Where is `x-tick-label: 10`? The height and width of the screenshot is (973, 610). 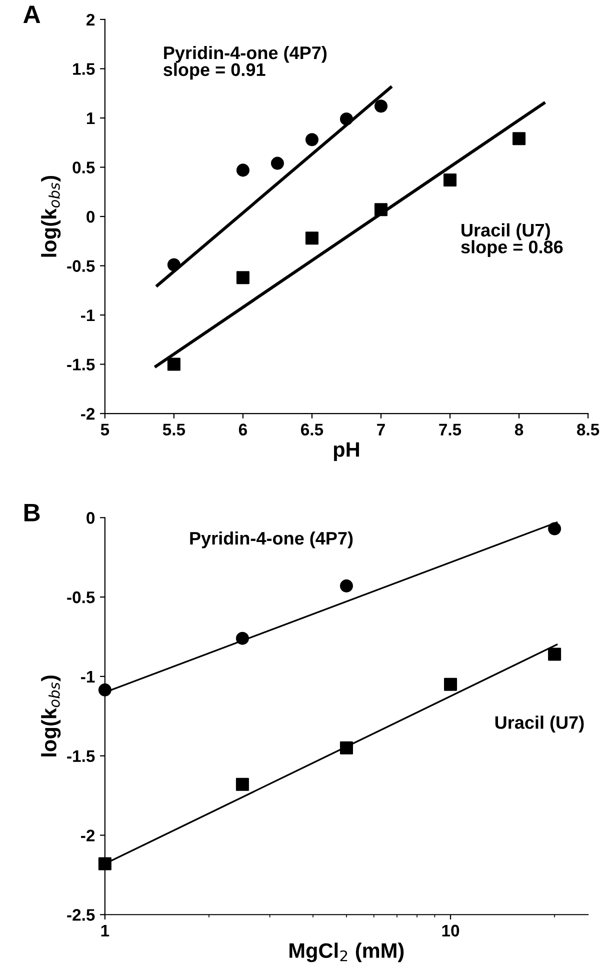 x-tick-label: 10 is located at coordinates (451, 930).